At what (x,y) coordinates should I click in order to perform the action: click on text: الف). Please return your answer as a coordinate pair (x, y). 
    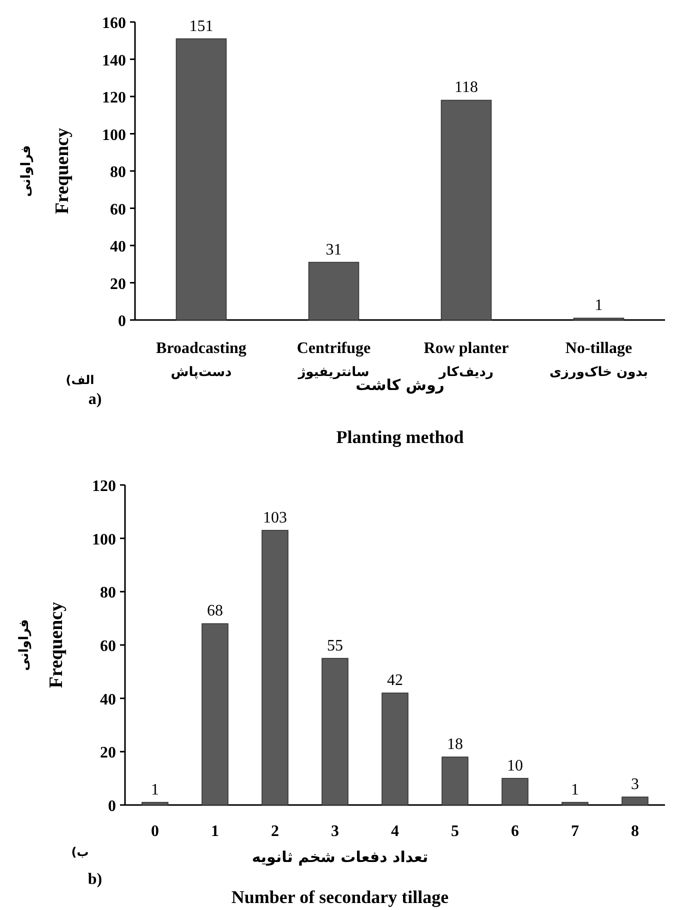
    Looking at the image, I should click on (80, 380).